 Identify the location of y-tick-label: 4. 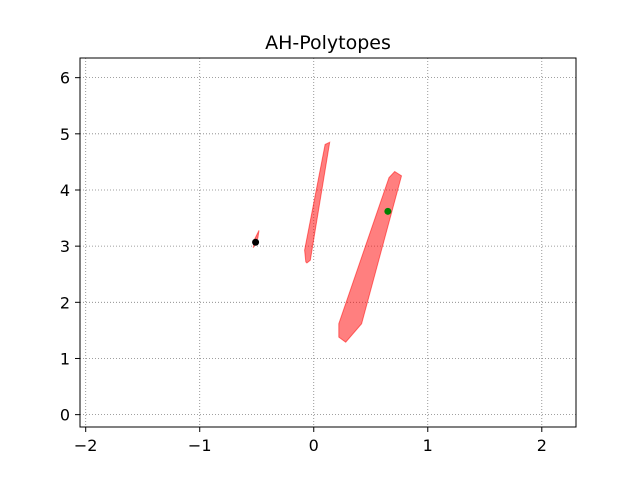
(65, 190).